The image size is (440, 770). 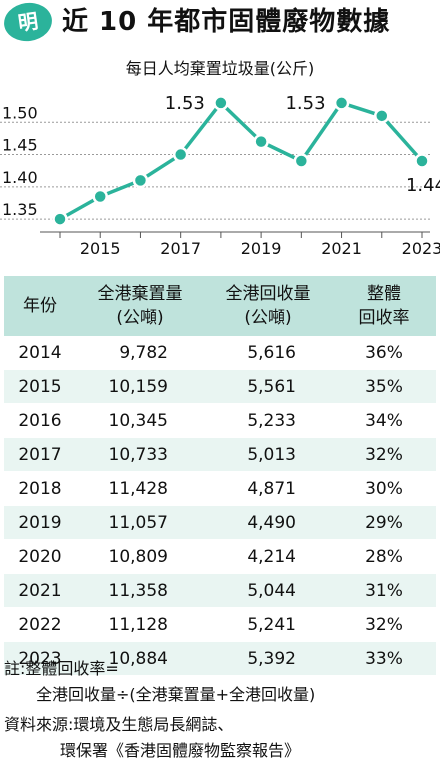 I want to click on column-header-1: 全港棄置量 (公噸), so click(x=140, y=306).